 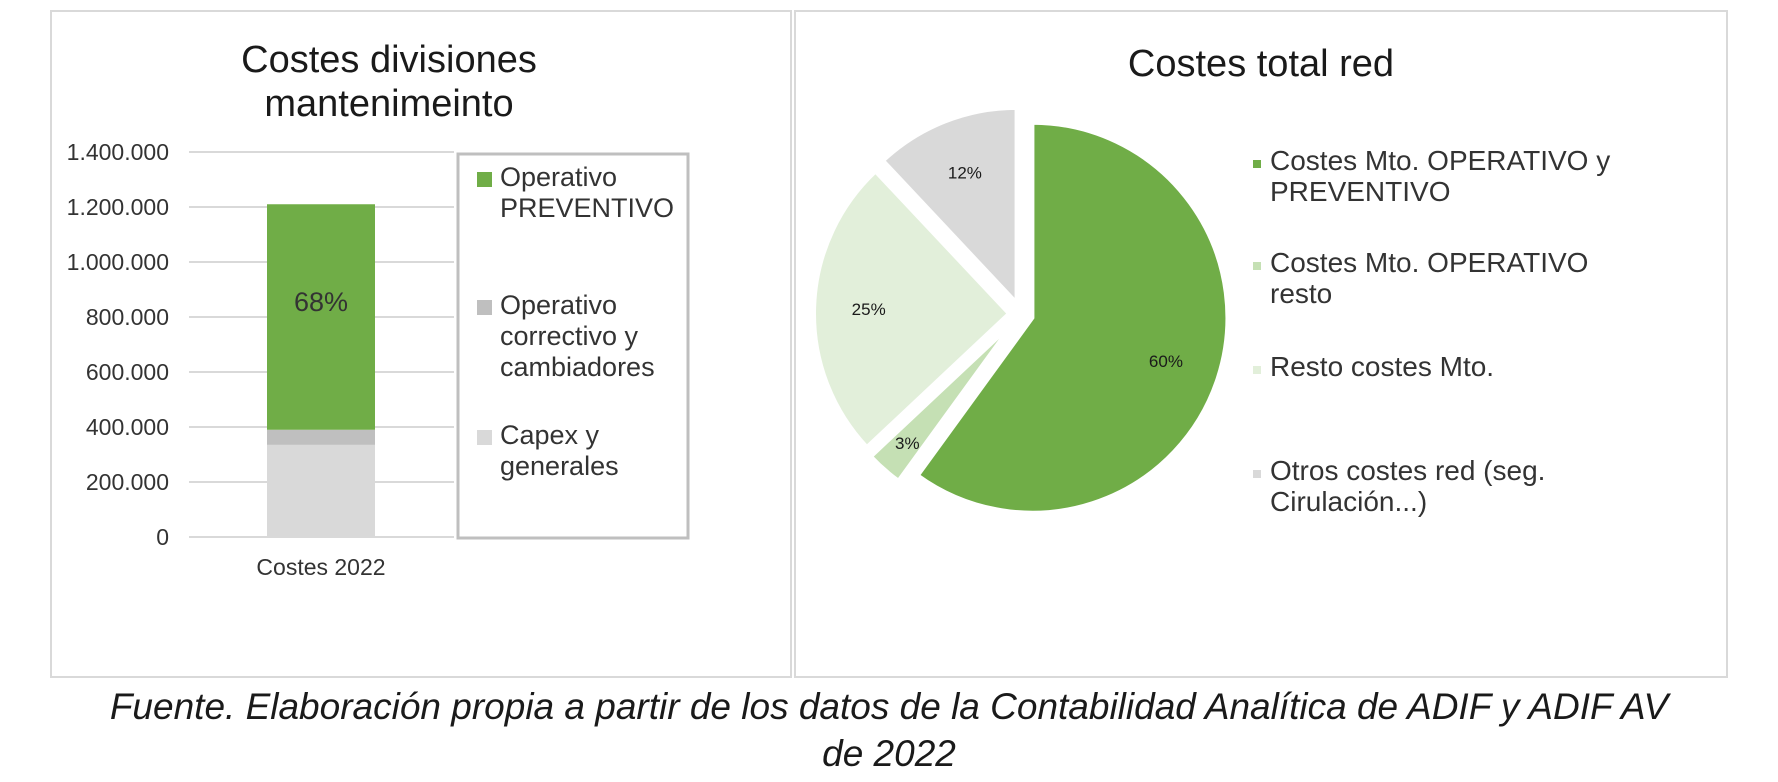 I want to click on legend-label: generales, so click(x=559, y=466).